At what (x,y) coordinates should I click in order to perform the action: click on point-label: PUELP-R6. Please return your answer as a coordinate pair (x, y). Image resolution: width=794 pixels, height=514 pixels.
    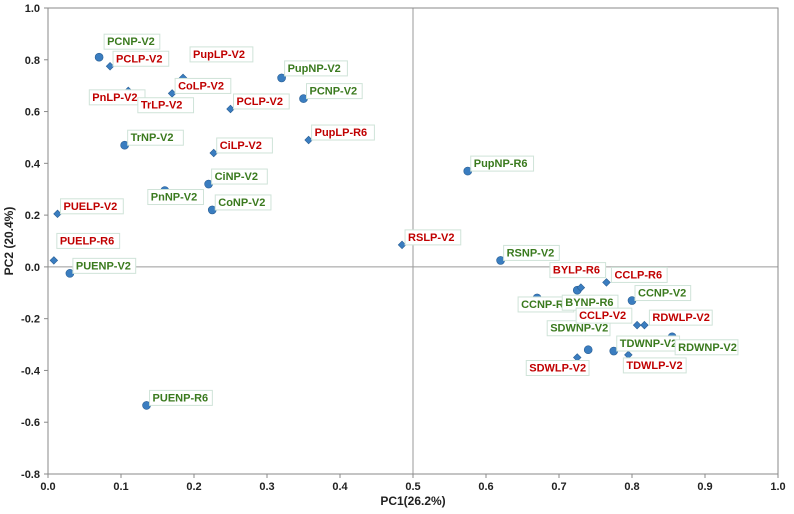
    Looking at the image, I should click on (87, 241).